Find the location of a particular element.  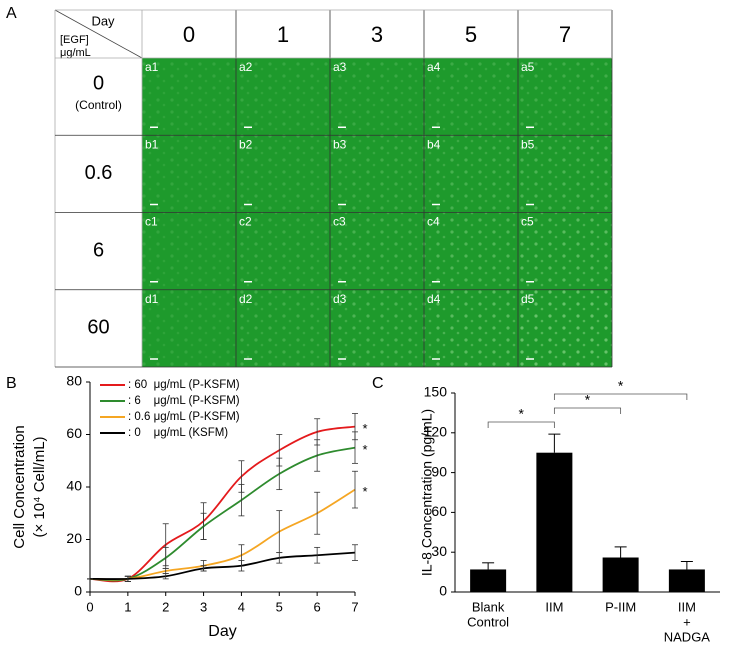

x-tick-label: 2 is located at coordinates (165, 606).